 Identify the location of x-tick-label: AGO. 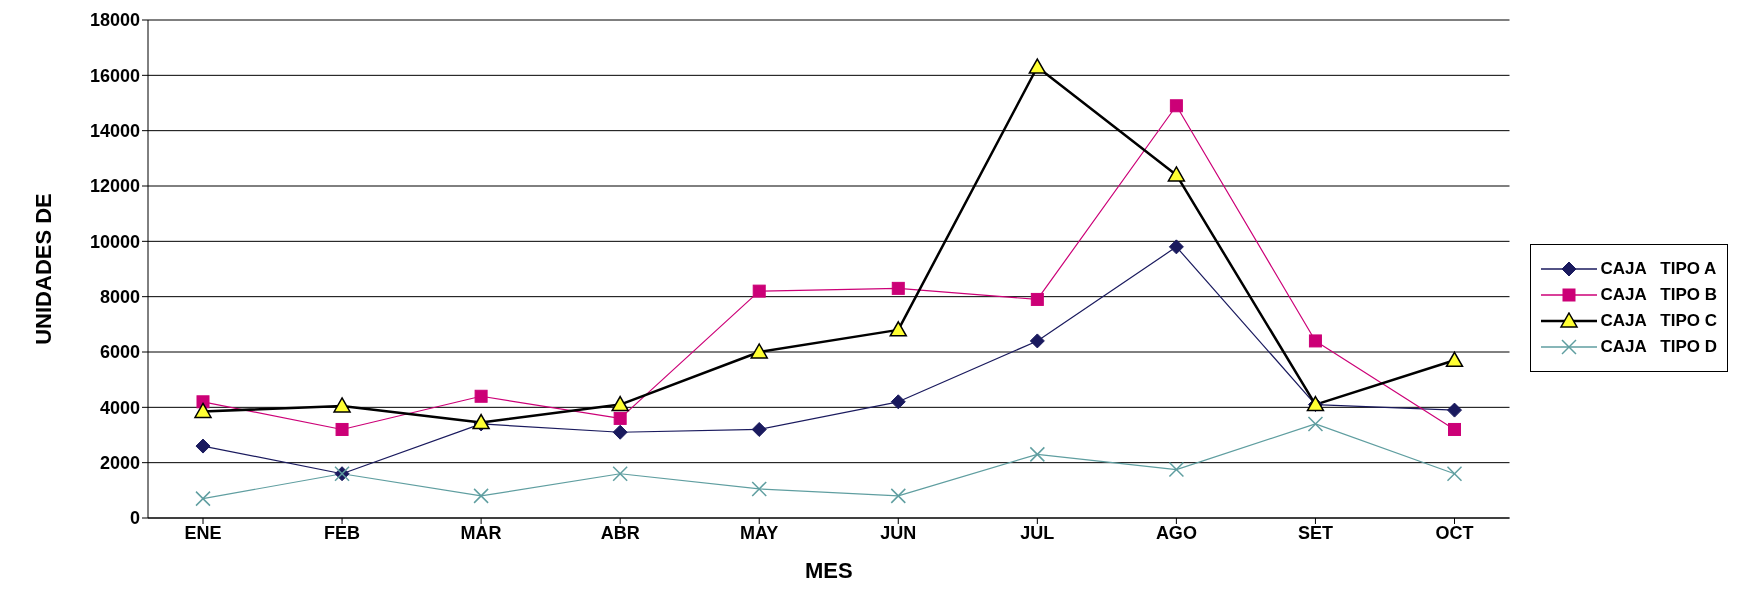
(1176, 532).